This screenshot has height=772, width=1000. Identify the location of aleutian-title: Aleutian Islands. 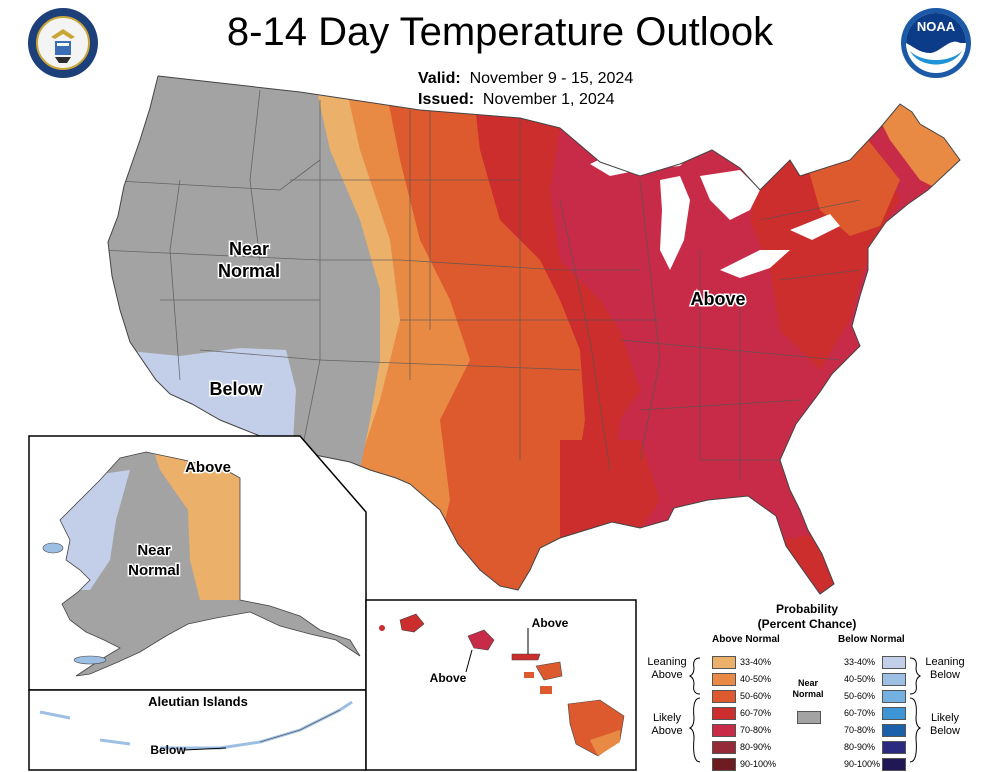
(198, 701).